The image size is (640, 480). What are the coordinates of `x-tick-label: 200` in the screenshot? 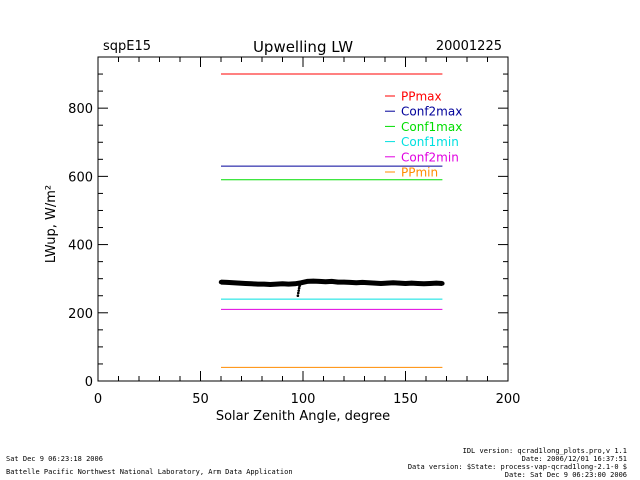 It's located at (508, 399).